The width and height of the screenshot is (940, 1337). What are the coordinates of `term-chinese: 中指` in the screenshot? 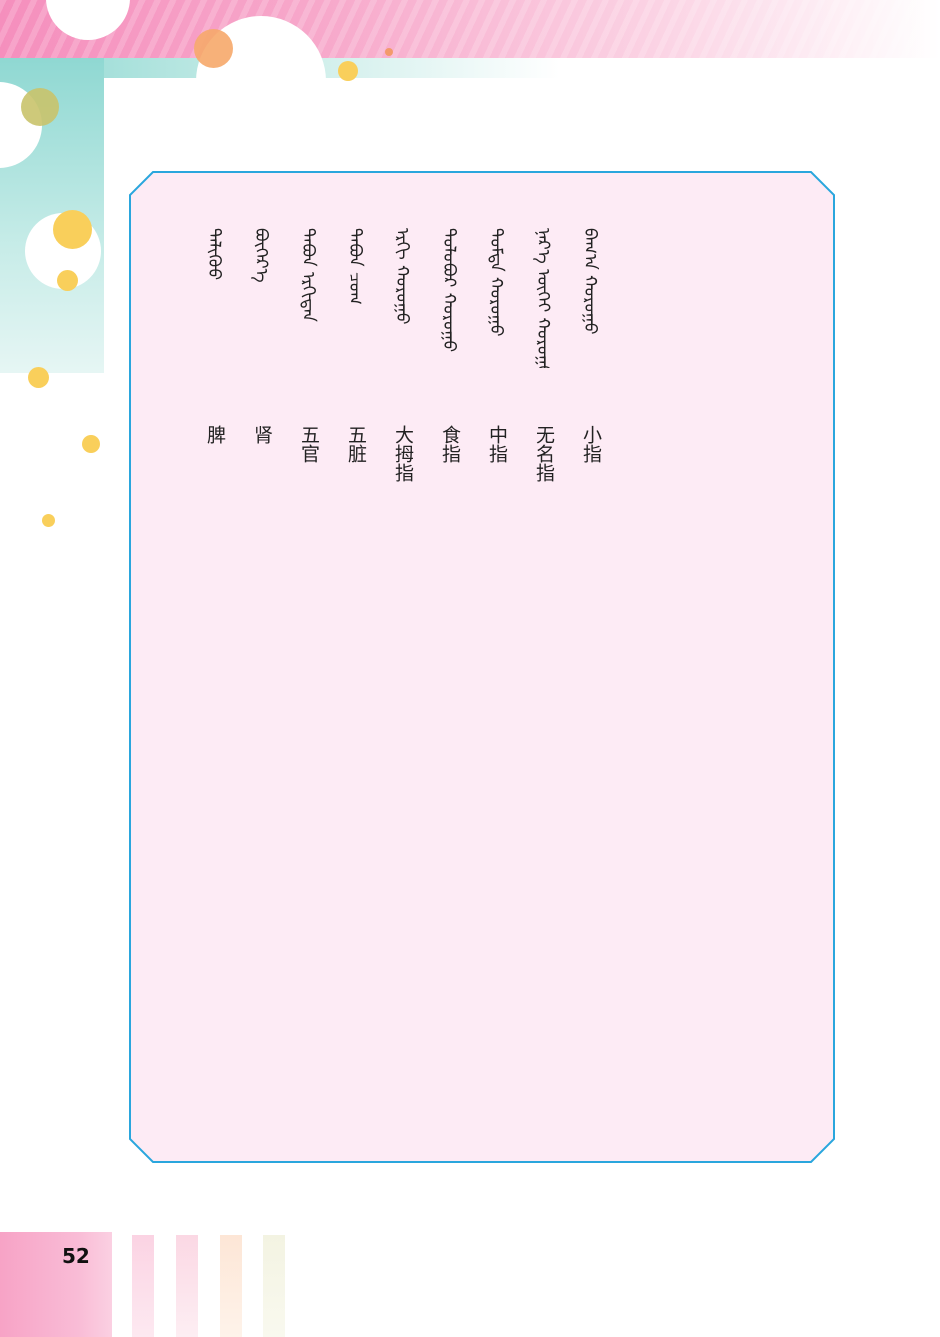 It's located at (497, 444).